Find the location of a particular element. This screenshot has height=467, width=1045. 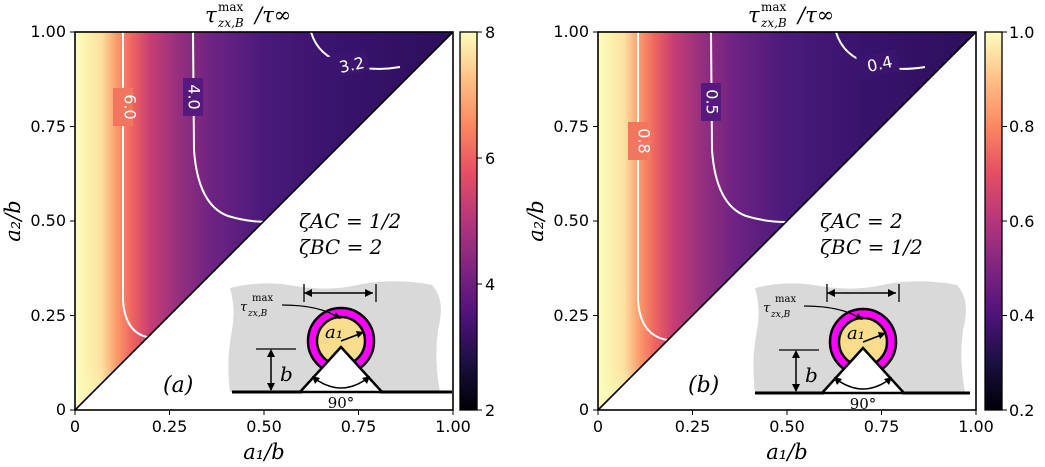

contour-label-a-0: 6.0 is located at coordinates (130, 106).